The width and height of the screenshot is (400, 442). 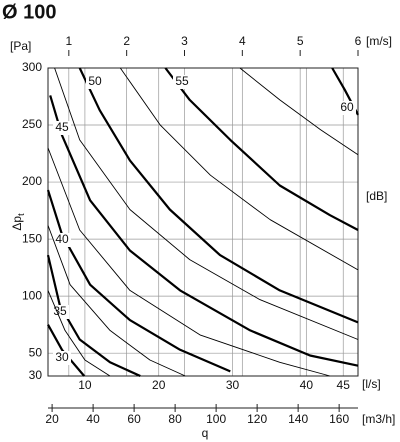 I want to click on top-tick-label: 6, so click(x=358, y=41).